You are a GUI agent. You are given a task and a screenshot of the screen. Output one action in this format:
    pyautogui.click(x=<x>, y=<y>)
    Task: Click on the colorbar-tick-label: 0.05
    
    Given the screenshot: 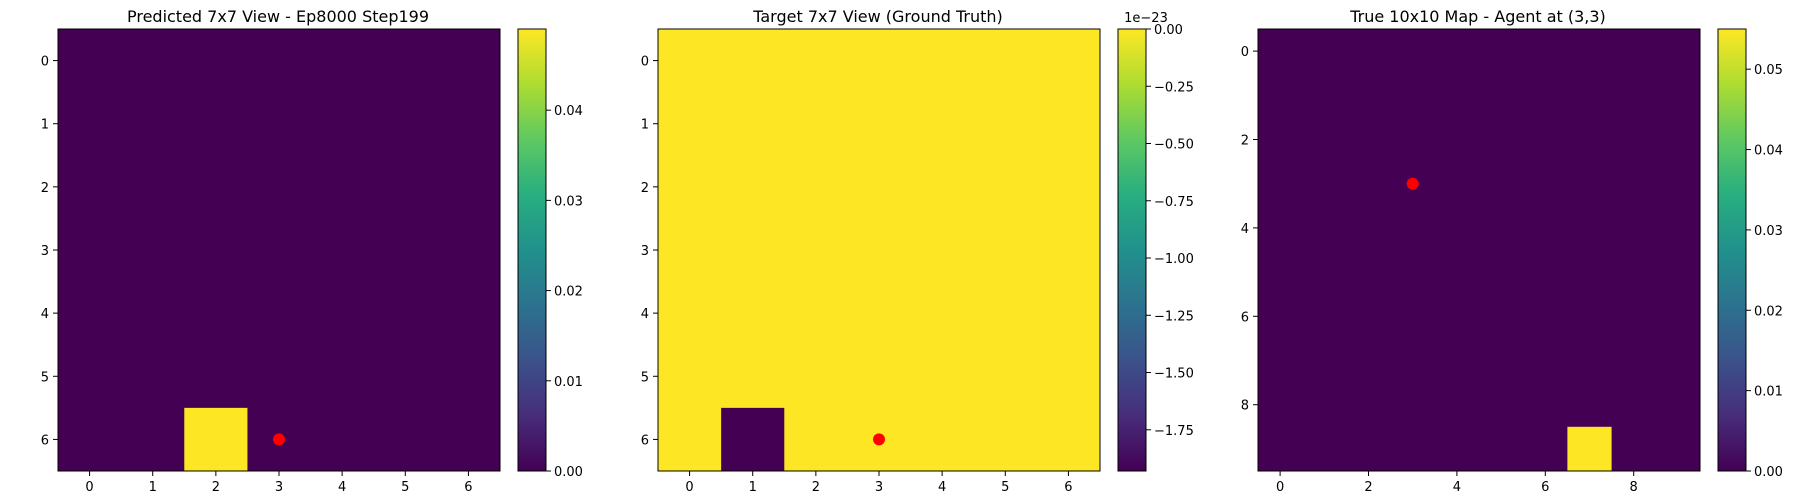 What is the action you would take?
    pyautogui.click(x=1768, y=70)
    